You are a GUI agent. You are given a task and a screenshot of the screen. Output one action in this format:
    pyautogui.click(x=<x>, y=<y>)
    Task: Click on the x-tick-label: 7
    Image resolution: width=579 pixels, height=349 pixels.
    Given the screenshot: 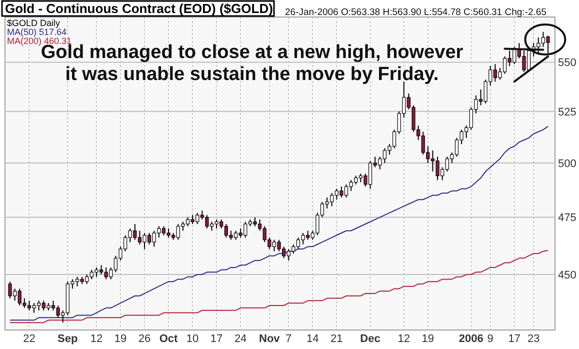 What is the action you would take?
    pyautogui.click(x=289, y=339)
    